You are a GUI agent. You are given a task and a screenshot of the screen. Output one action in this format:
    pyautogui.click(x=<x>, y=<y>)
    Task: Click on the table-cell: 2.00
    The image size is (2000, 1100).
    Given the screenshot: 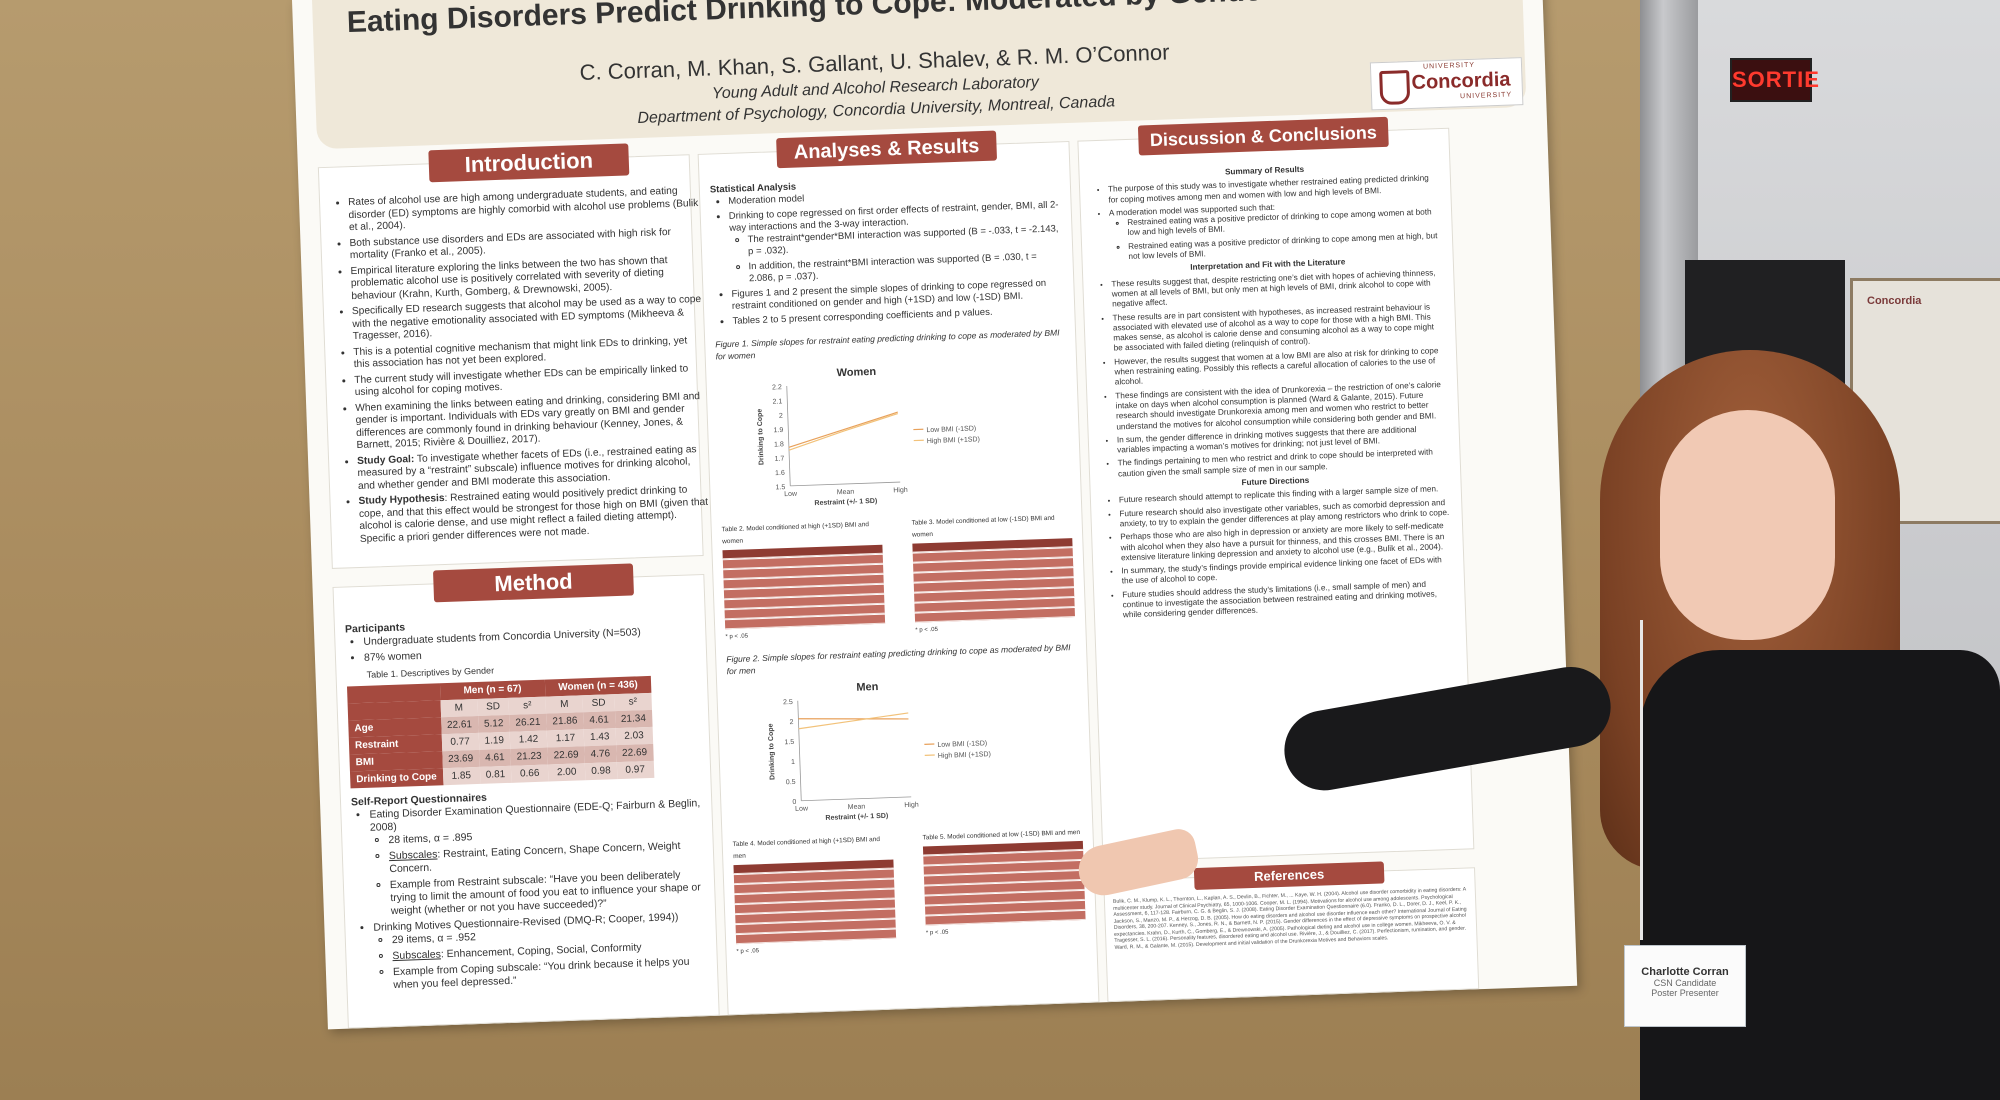 What is the action you would take?
    pyautogui.click(x=566, y=772)
    